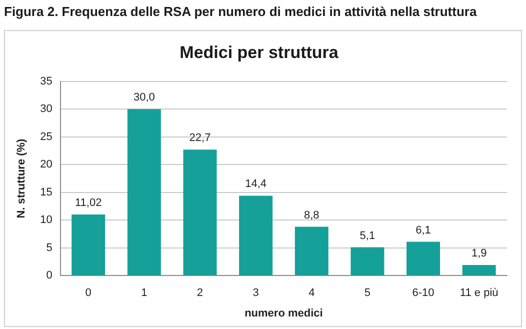  I want to click on y-tick-label: 10, so click(46, 220).